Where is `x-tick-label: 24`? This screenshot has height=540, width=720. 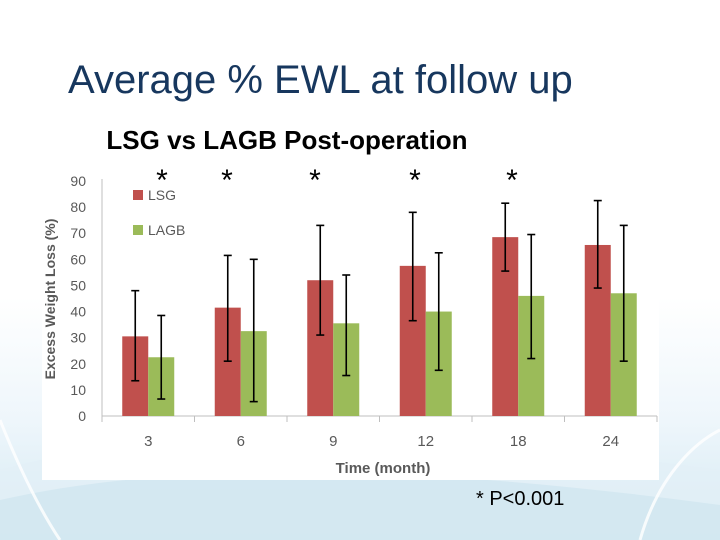
x-tick-label: 24 is located at coordinates (610, 441).